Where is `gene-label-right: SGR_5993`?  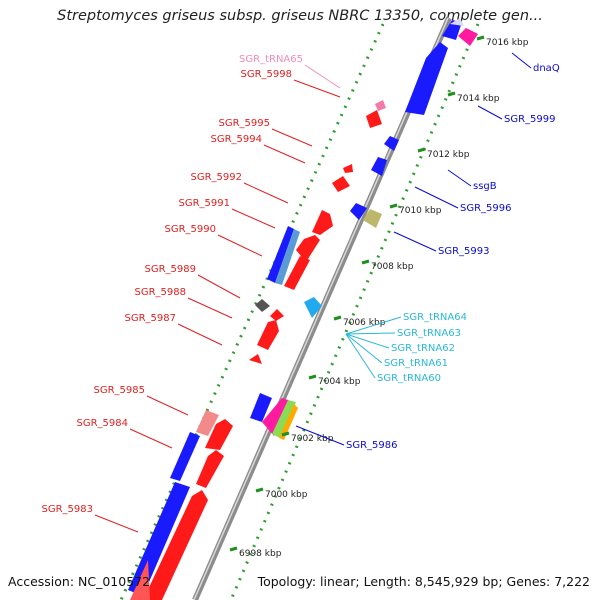
gene-label-right: SGR_5993 is located at coordinates (464, 251).